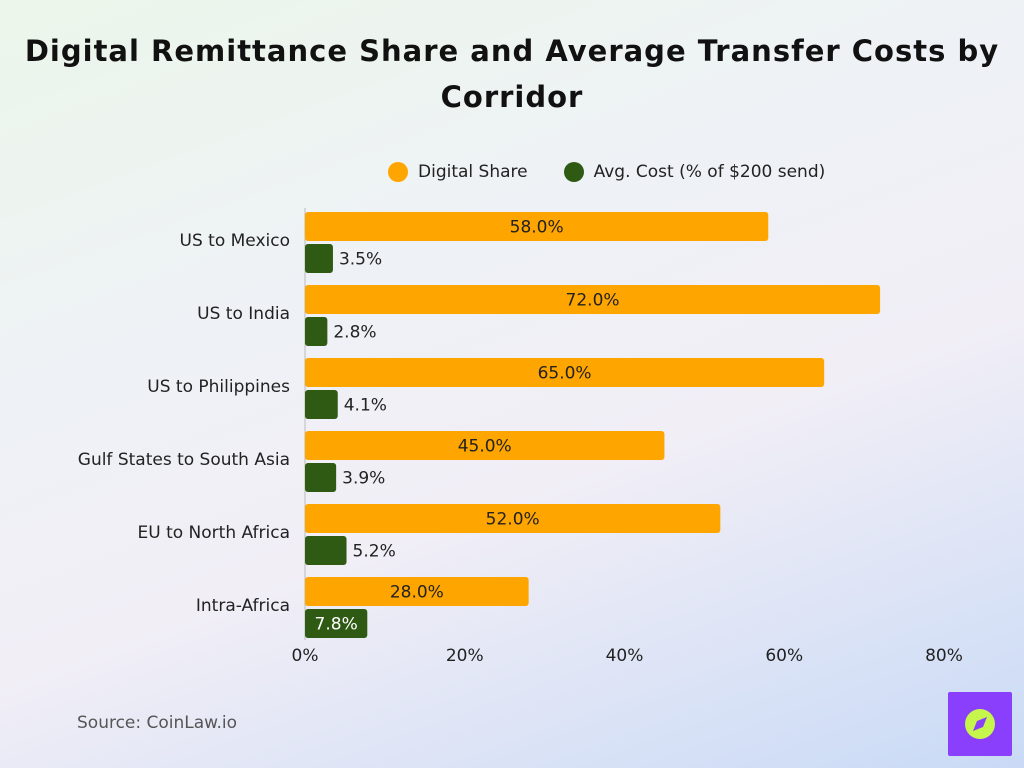 This screenshot has height=768, width=1024. What do you see at coordinates (473, 172) in the screenshot?
I see `legend-label-digital-share: Digital Share` at bounding box center [473, 172].